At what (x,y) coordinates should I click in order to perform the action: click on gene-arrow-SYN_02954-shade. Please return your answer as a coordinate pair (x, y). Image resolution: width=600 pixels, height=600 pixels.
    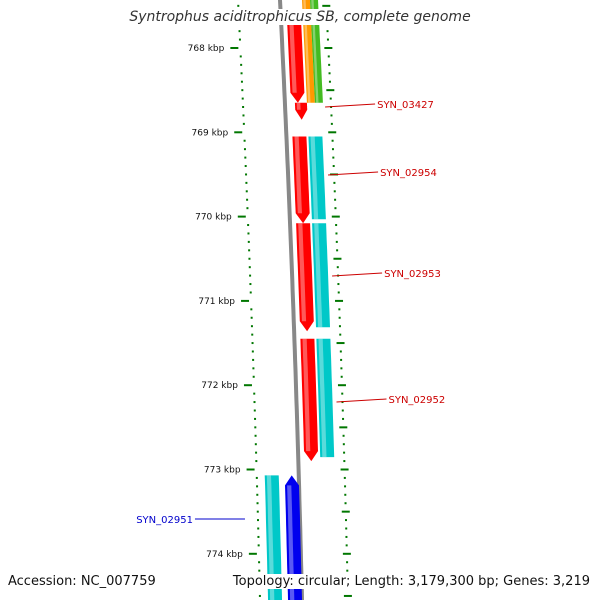
    Looking at the image, I should click on (298, 175).